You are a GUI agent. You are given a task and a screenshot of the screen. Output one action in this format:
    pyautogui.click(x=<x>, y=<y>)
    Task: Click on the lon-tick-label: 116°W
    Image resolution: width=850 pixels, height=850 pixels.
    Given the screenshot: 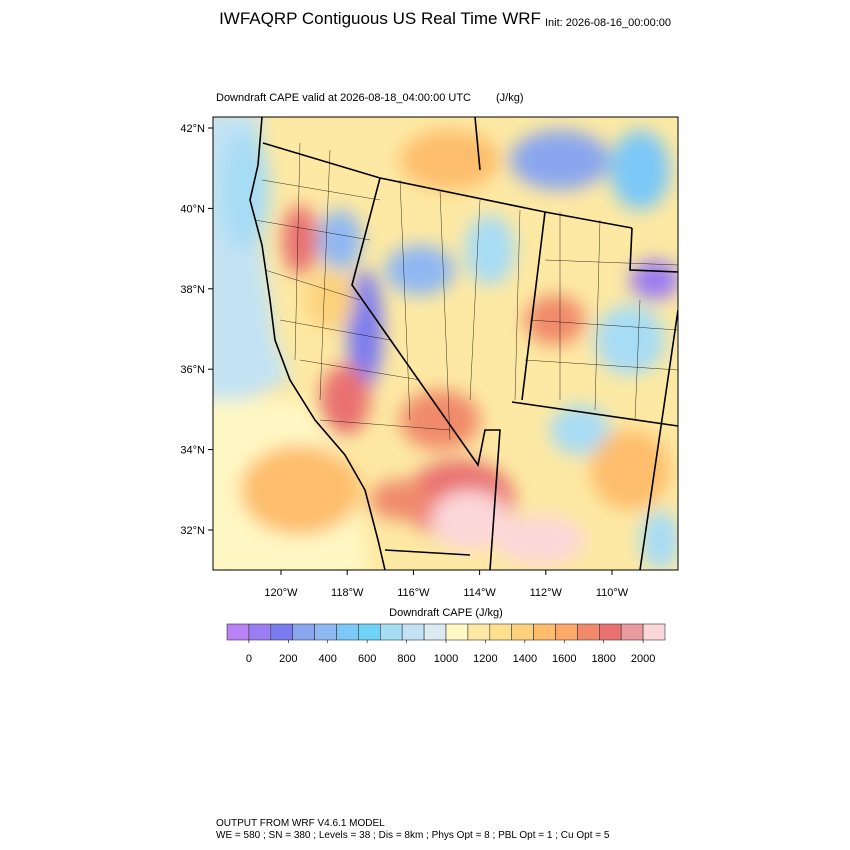 What is the action you would take?
    pyautogui.click(x=413, y=593)
    